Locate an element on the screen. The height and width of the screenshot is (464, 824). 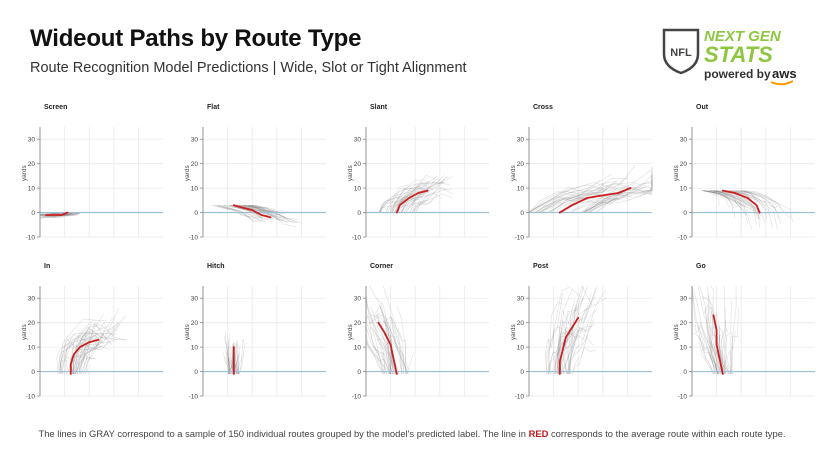
route-chart-out: -10 0 10 20 30 yards Out is located at coordinates (744, 173).